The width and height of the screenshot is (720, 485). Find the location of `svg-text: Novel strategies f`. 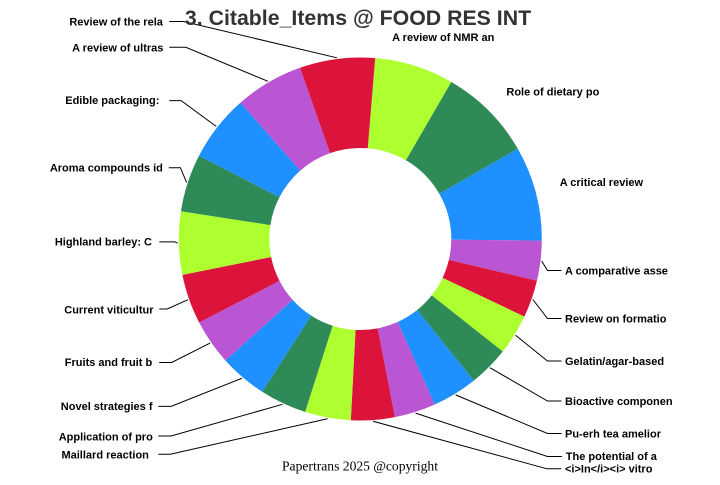

svg-text: Novel strategies f is located at coordinates (107, 407).